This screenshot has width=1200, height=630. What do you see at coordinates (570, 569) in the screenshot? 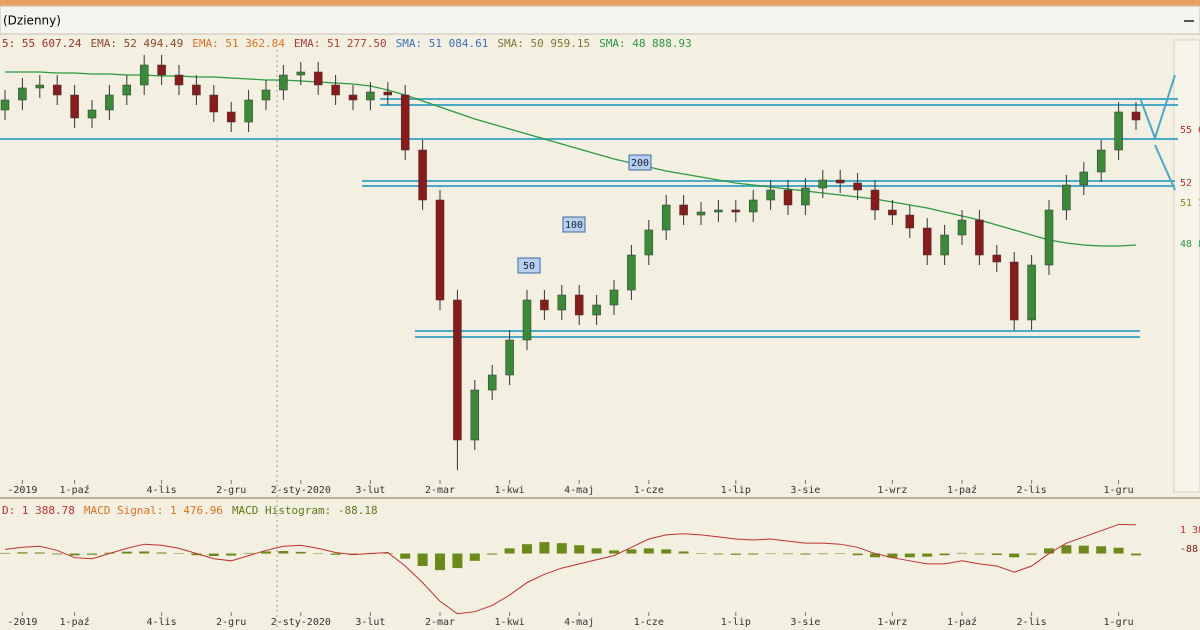
I see `macd-line` at bounding box center [570, 569].